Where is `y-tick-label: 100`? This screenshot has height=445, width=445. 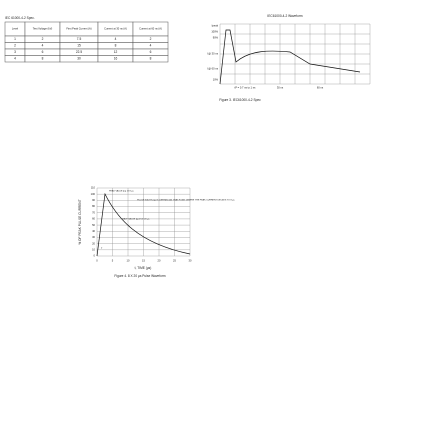 y-tick-label: 100 is located at coordinates (93, 194).